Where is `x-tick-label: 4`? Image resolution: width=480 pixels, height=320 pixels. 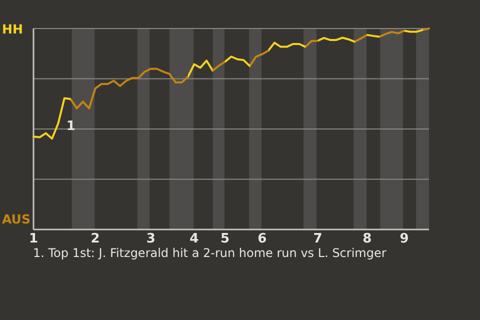 x-tick-label: 4 is located at coordinates (194, 239).